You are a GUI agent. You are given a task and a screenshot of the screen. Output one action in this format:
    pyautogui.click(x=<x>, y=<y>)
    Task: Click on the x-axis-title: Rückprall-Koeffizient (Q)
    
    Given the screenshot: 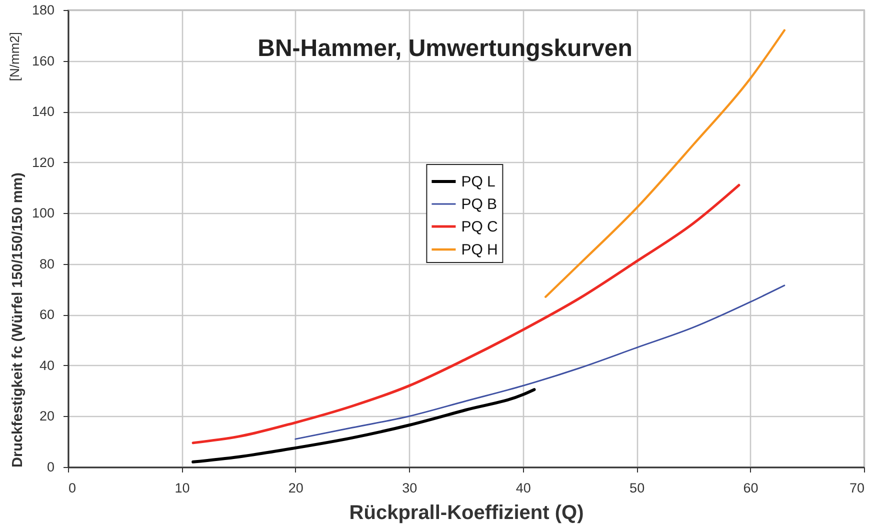 What is the action you would take?
    pyautogui.click(x=466, y=513)
    